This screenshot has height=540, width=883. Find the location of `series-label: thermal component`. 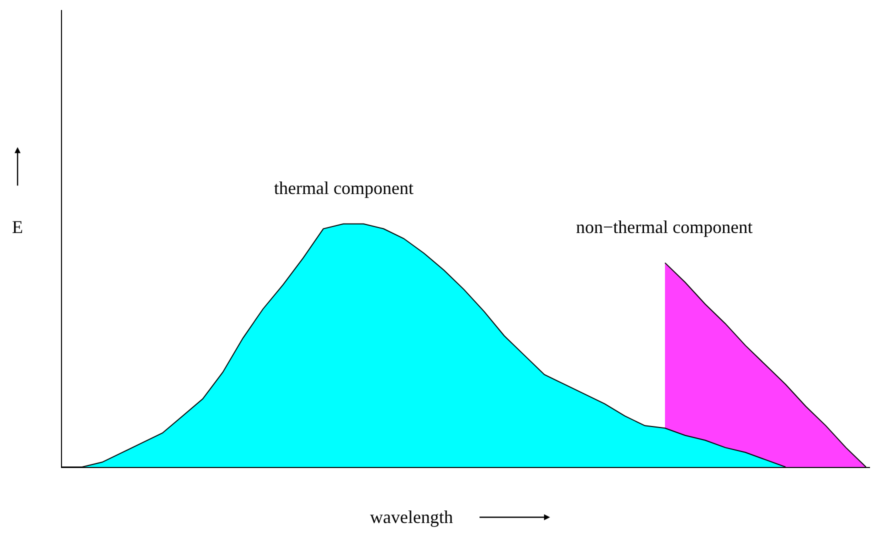

series-label: thermal component is located at coordinates (344, 188).